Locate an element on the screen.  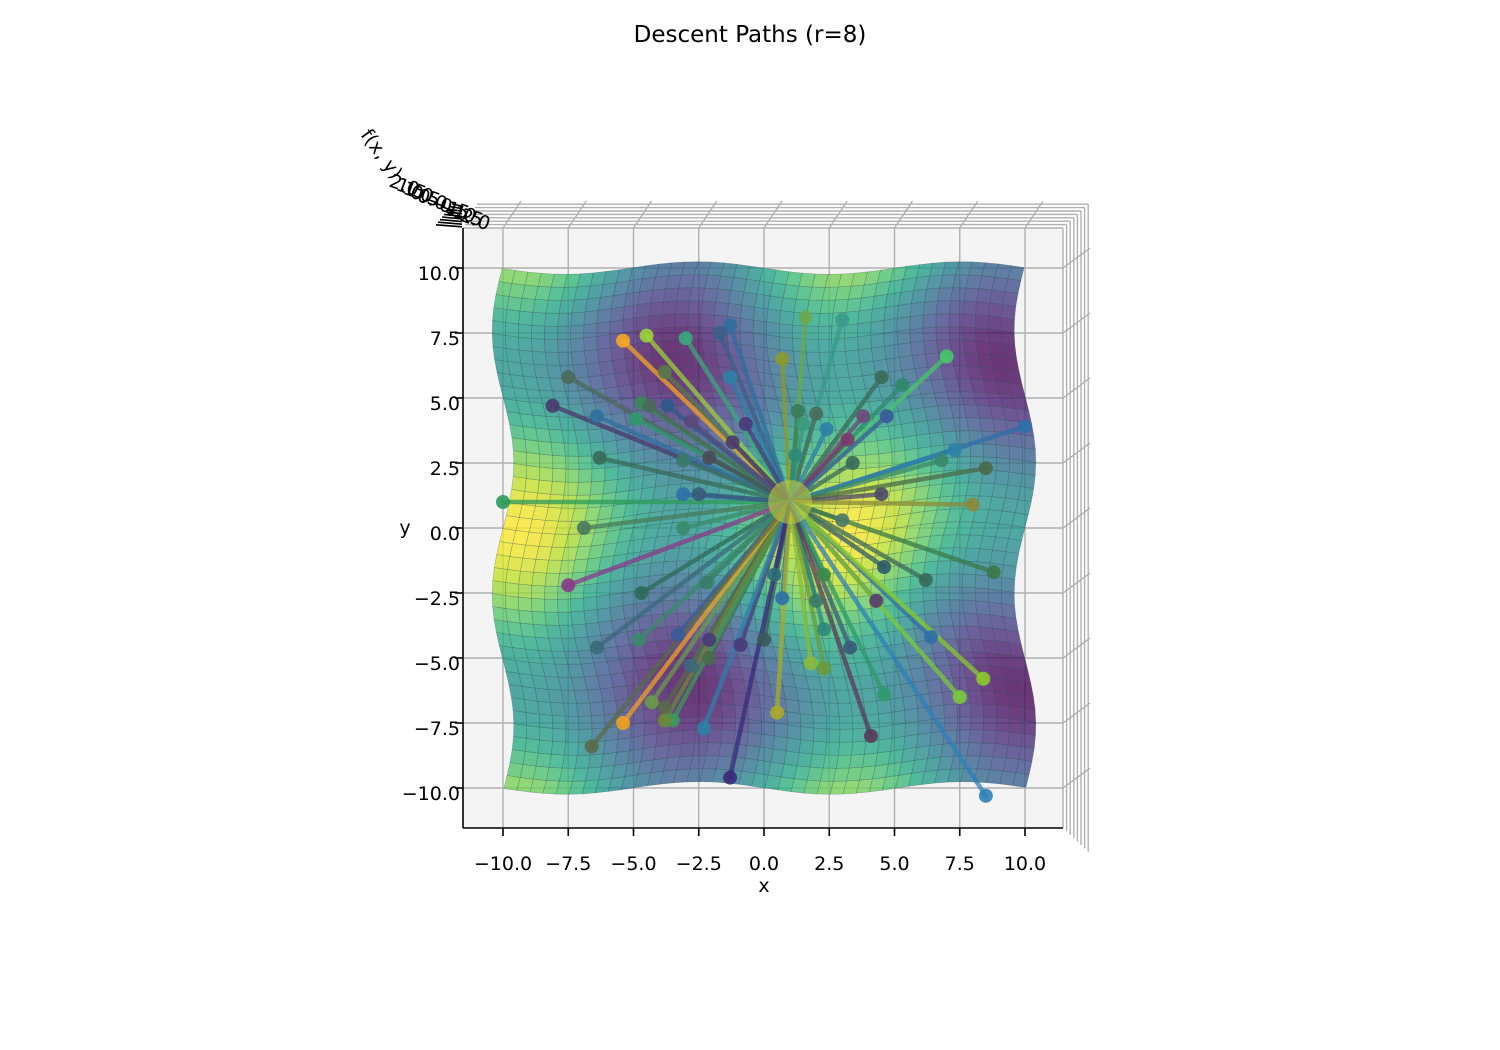
x-axis-label: x is located at coordinates (763, 886).